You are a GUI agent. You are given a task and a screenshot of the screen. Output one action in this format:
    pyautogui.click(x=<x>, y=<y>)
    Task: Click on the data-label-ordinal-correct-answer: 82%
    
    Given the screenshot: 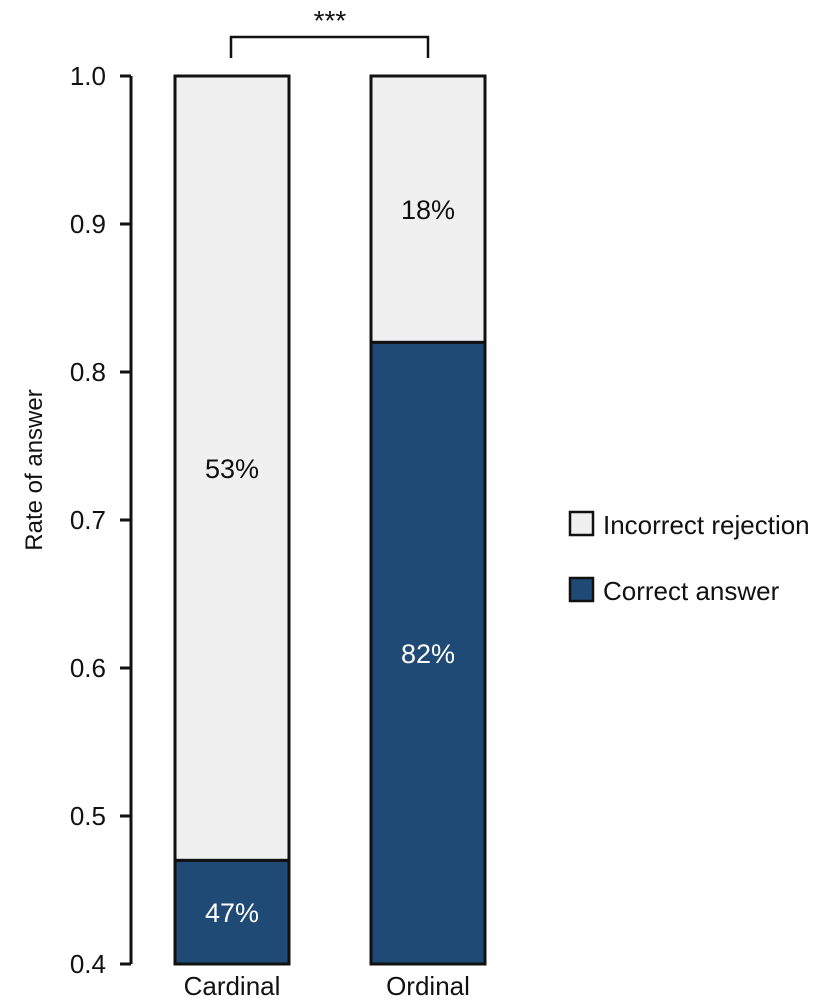 What is the action you would take?
    pyautogui.click(x=428, y=654)
    